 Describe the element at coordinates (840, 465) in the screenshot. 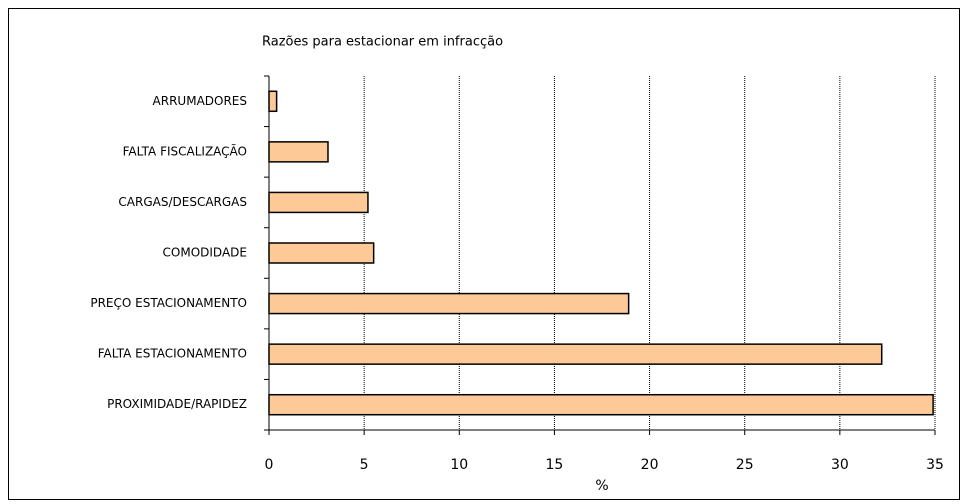

I see `x-tick-label: 30` at that location.